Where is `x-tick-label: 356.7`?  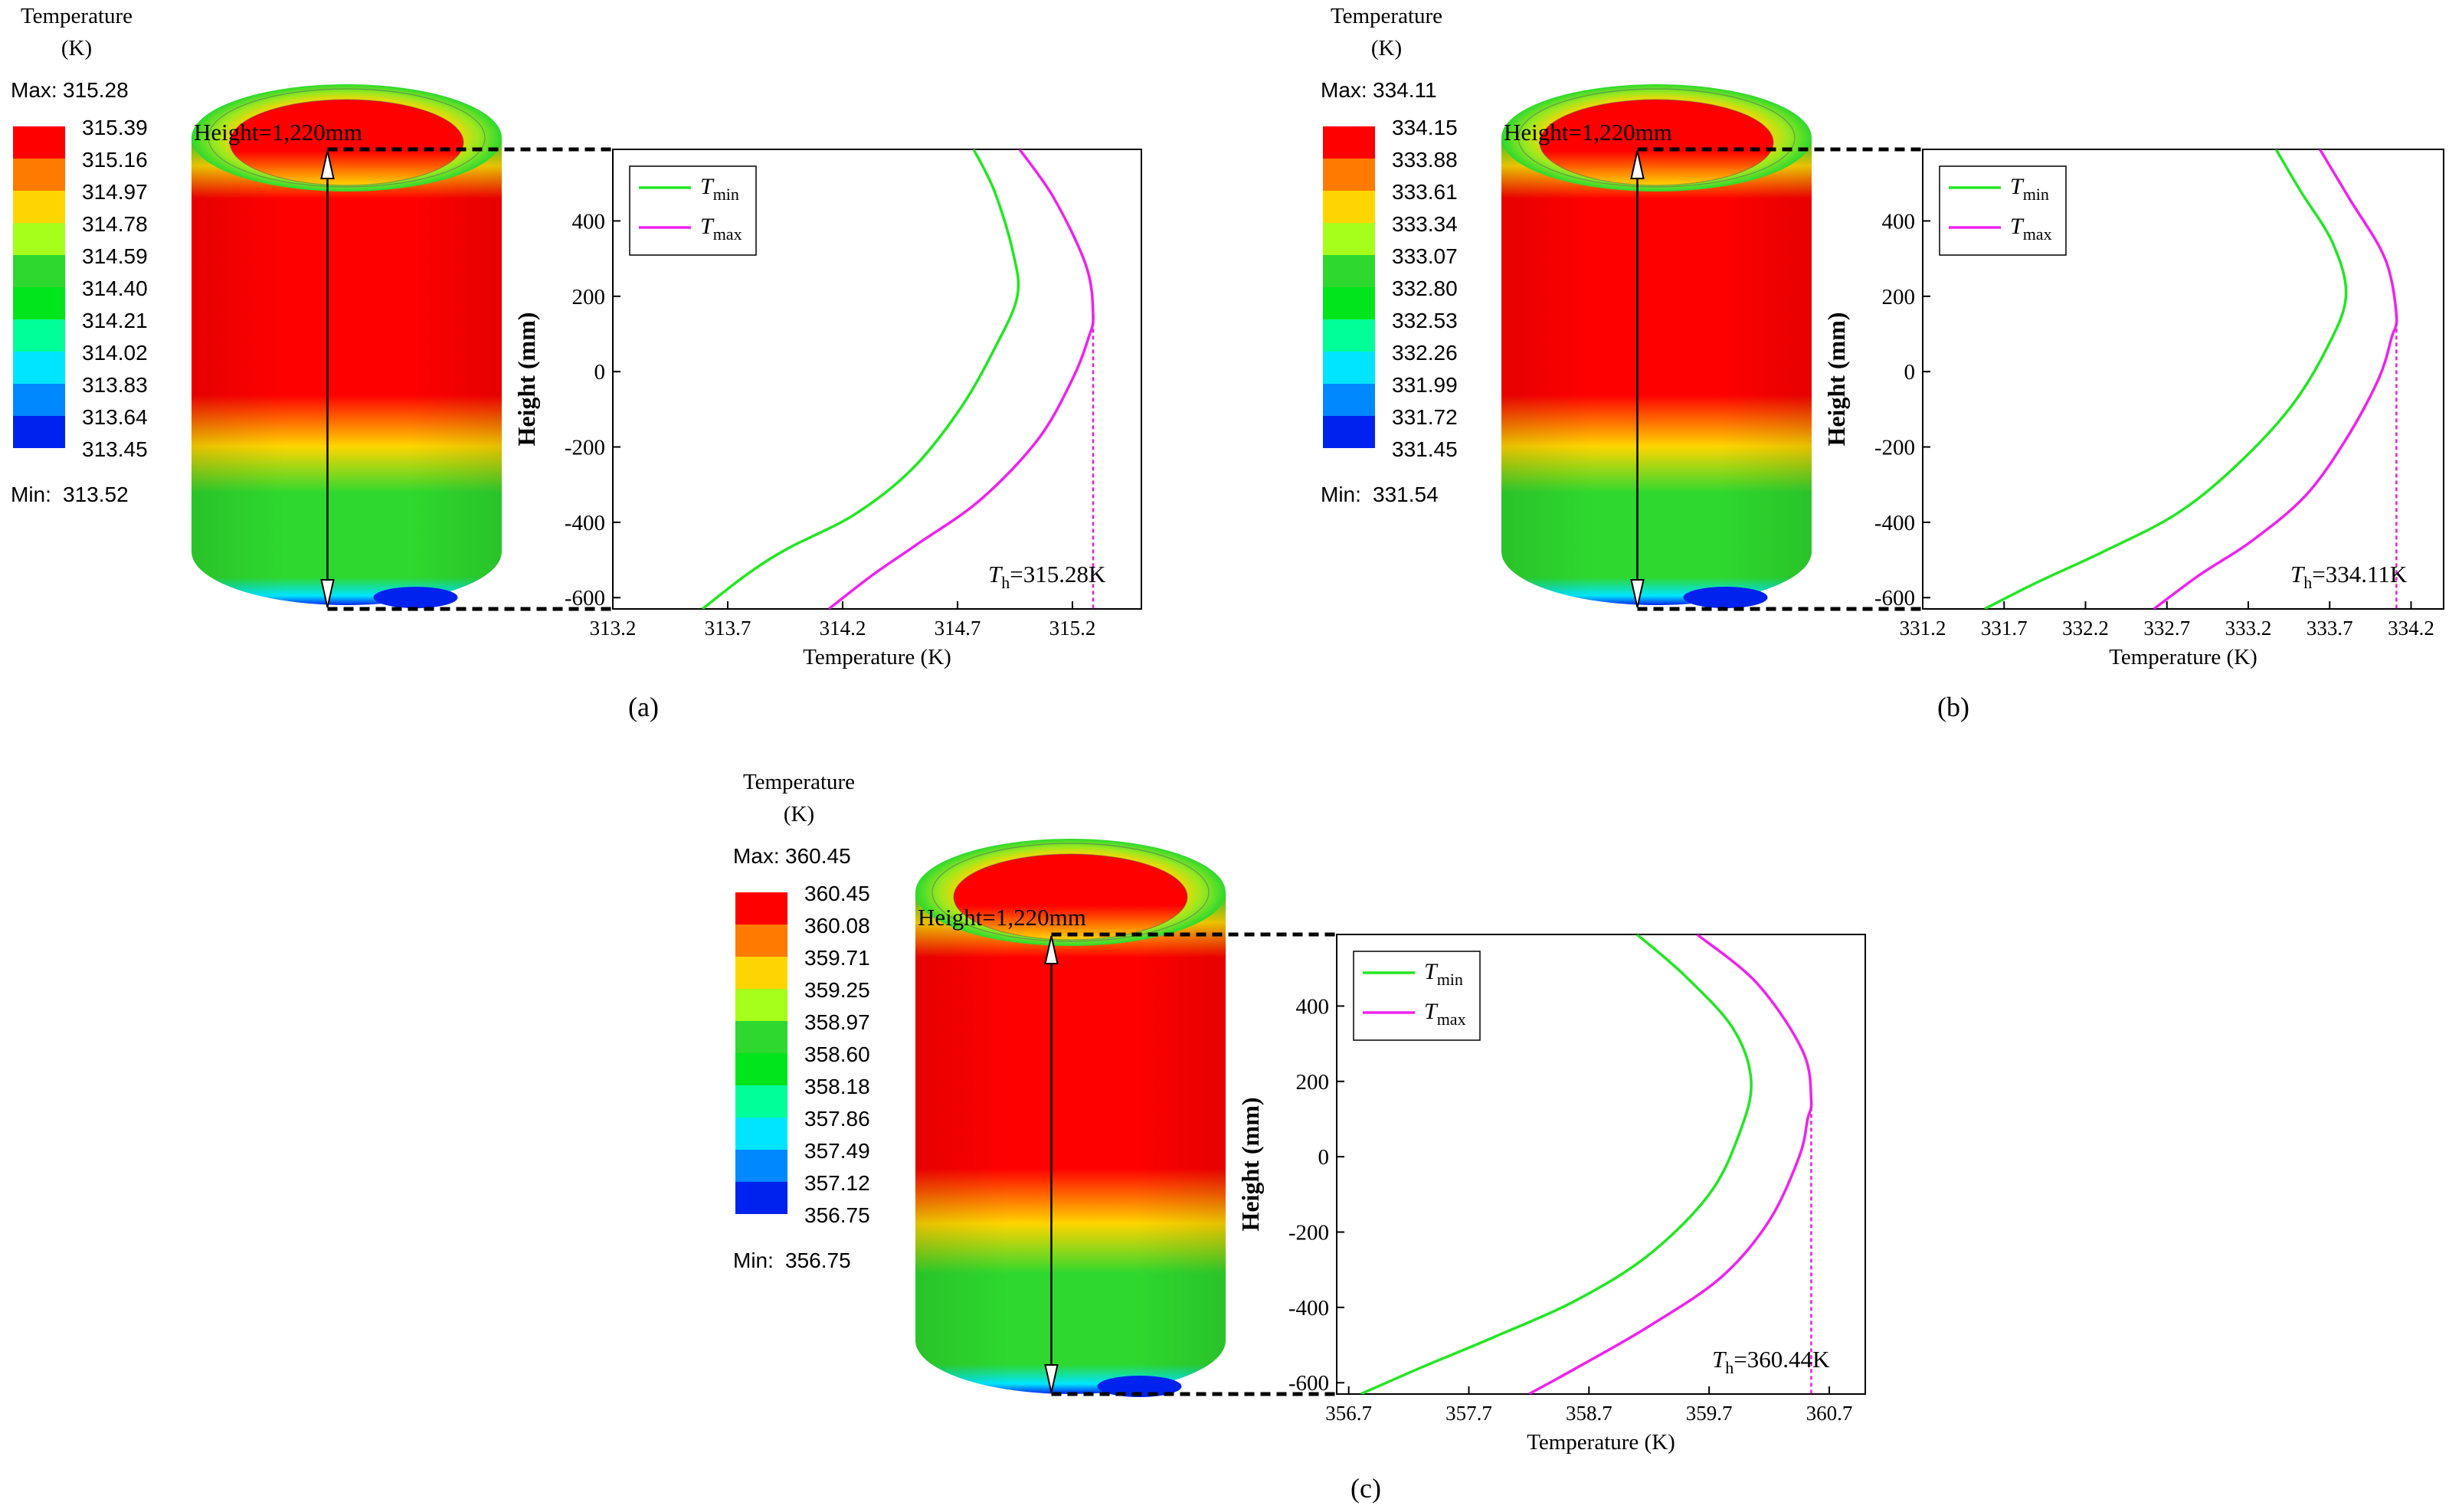
x-tick-label: 356.7 is located at coordinates (1348, 1413).